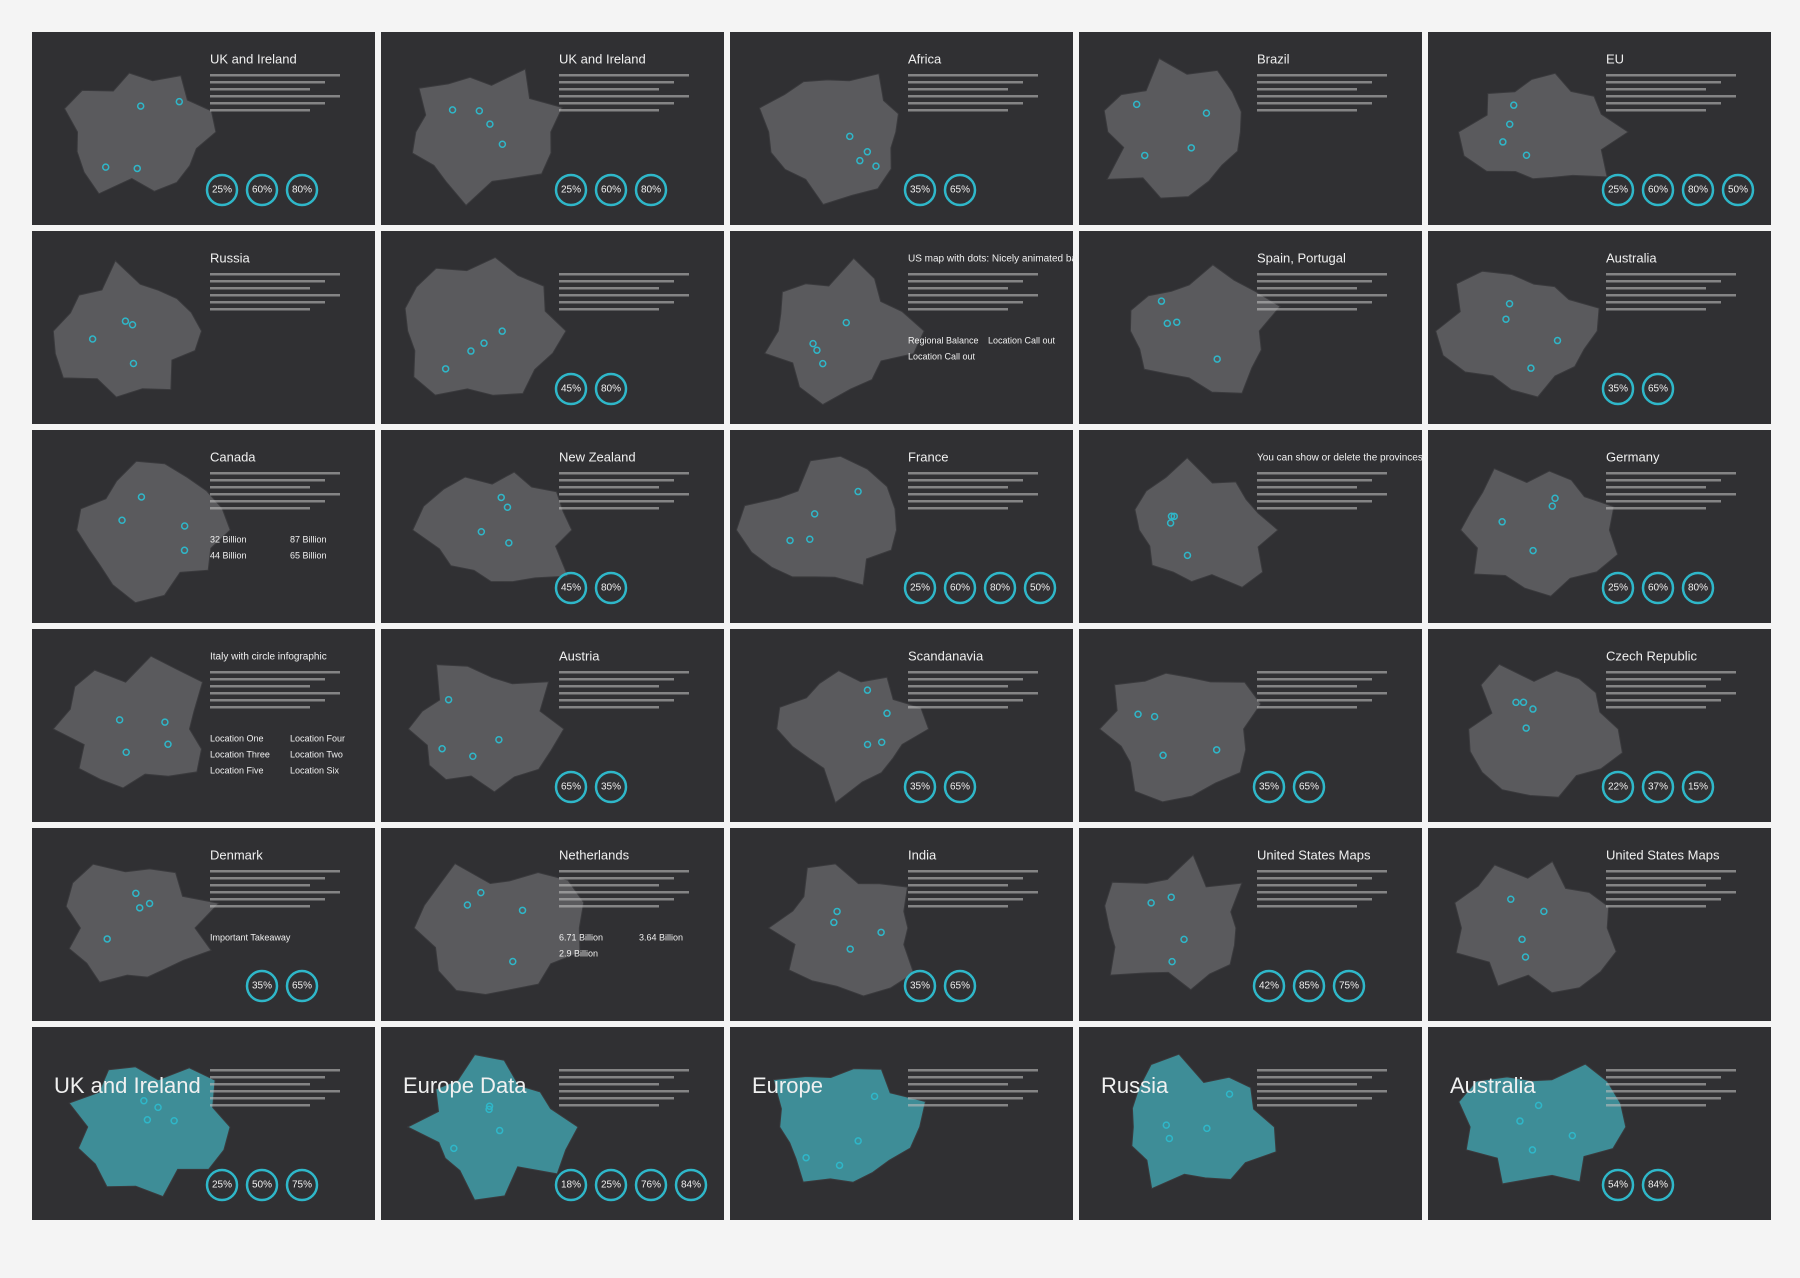 The height and width of the screenshot is (1278, 1800). Describe the element at coordinates (552, 1123) in the screenshot. I see `slide: Europe Data 18% 25% 76% 84%` at that location.